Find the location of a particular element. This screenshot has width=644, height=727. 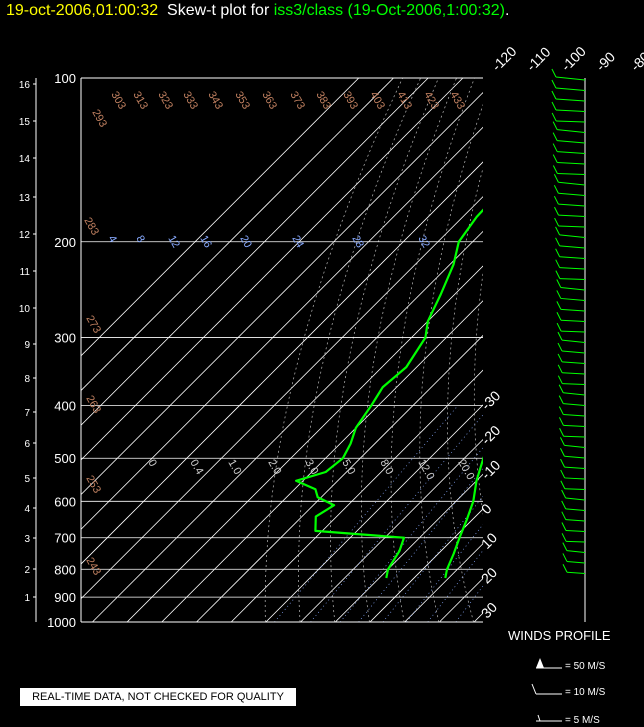

mixing-ratio-label-200-28: 28 is located at coordinates (357, 242).